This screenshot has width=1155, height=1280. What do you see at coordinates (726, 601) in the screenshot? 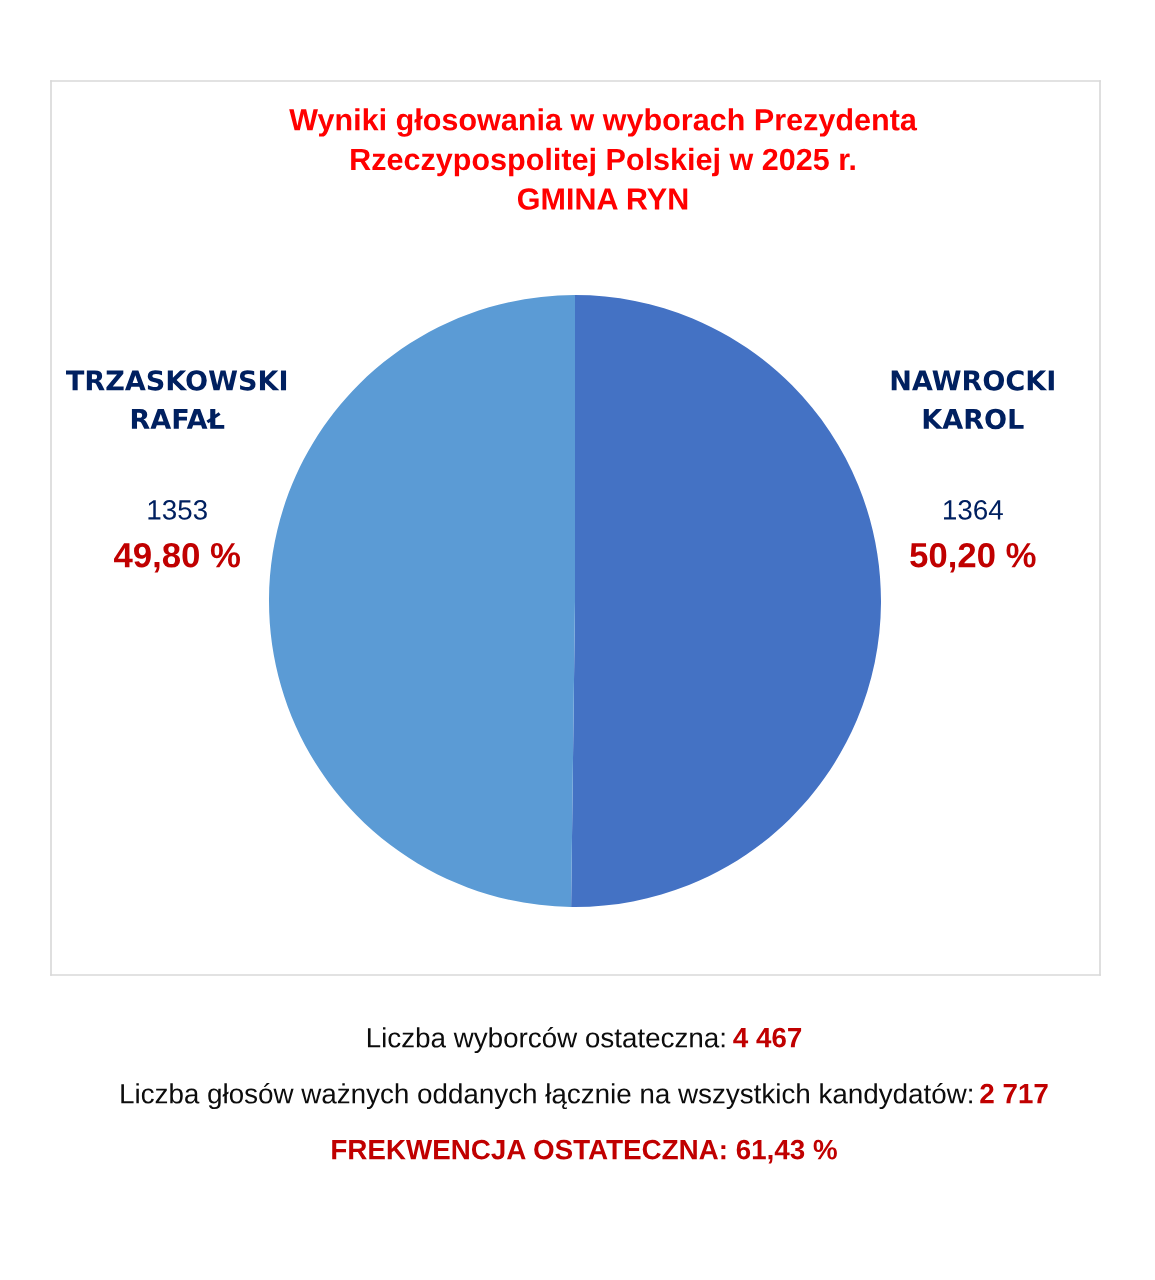
I see `pie-slice` at bounding box center [726, 601].